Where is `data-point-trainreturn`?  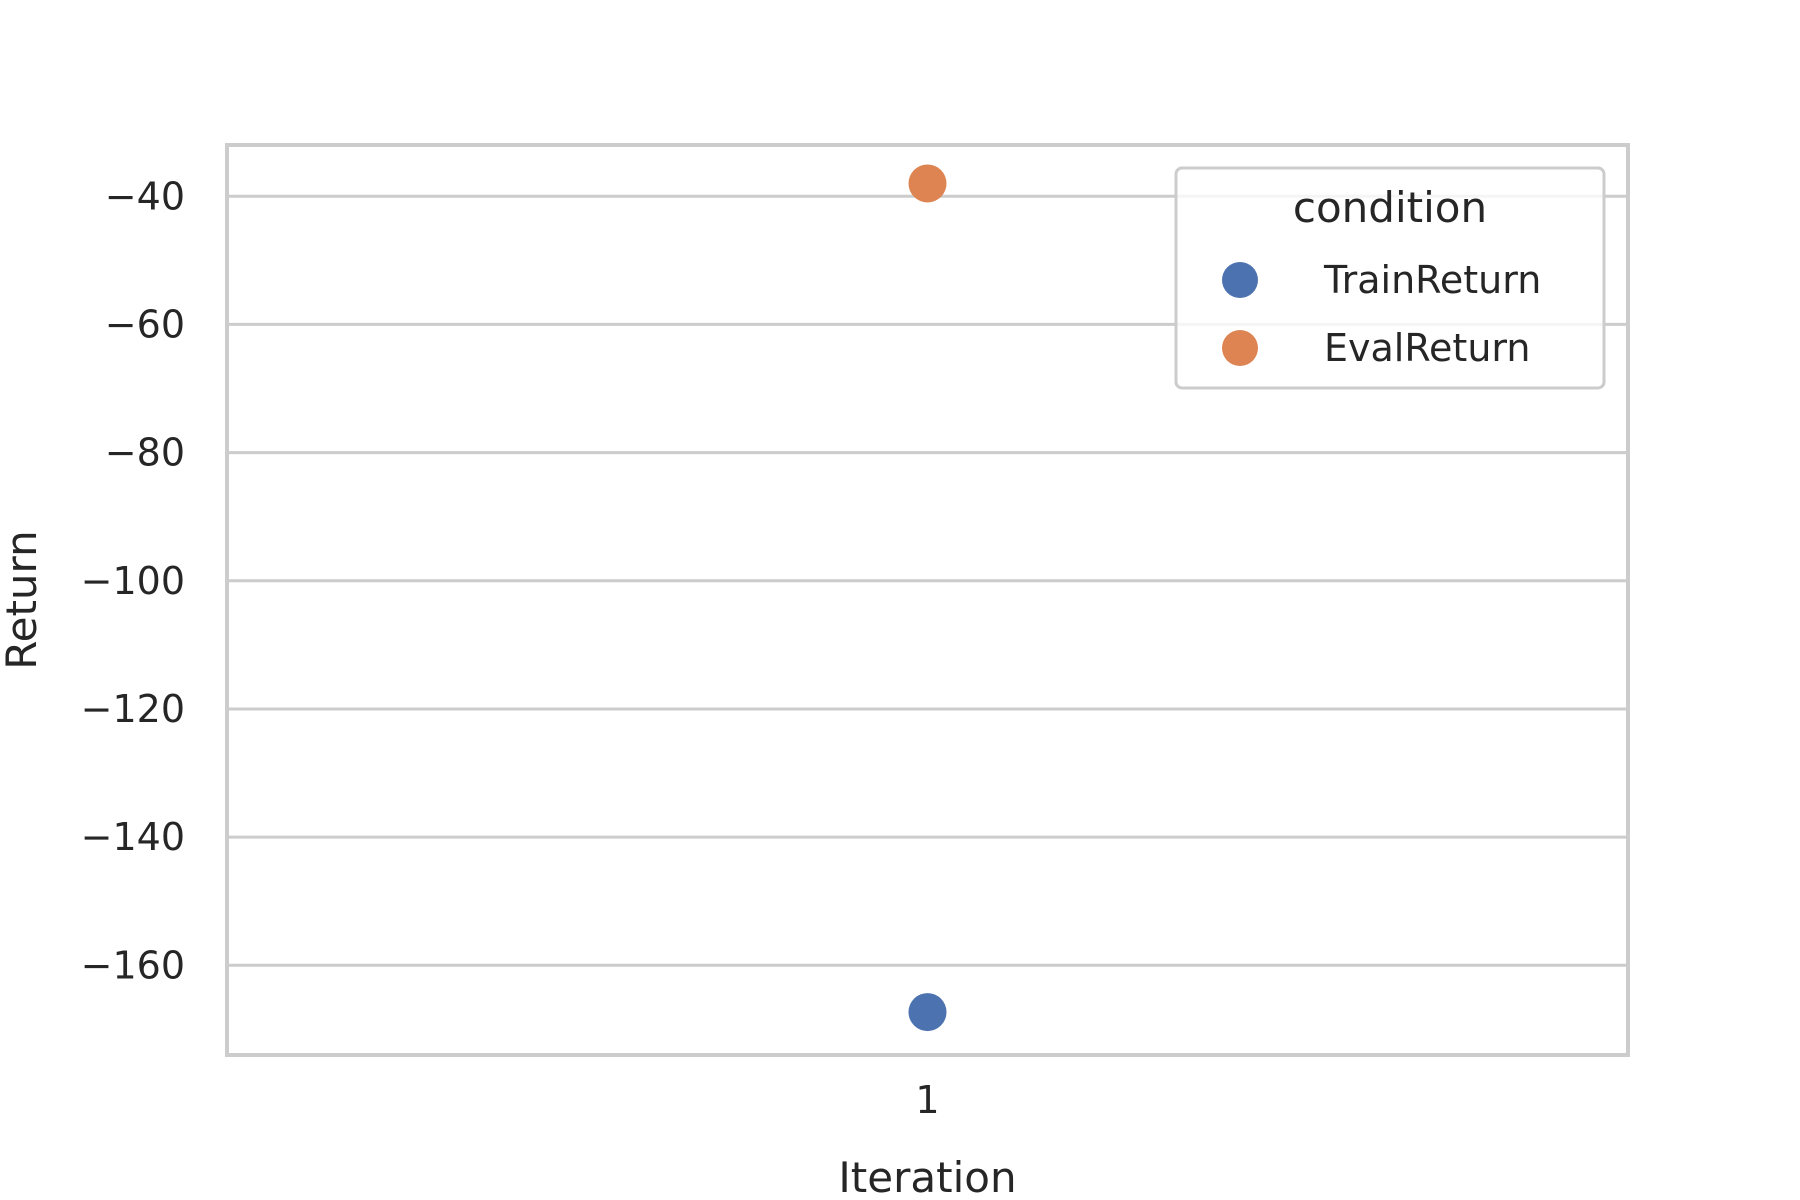 data-point-trainreturn is located at coordinates (927, 1012).